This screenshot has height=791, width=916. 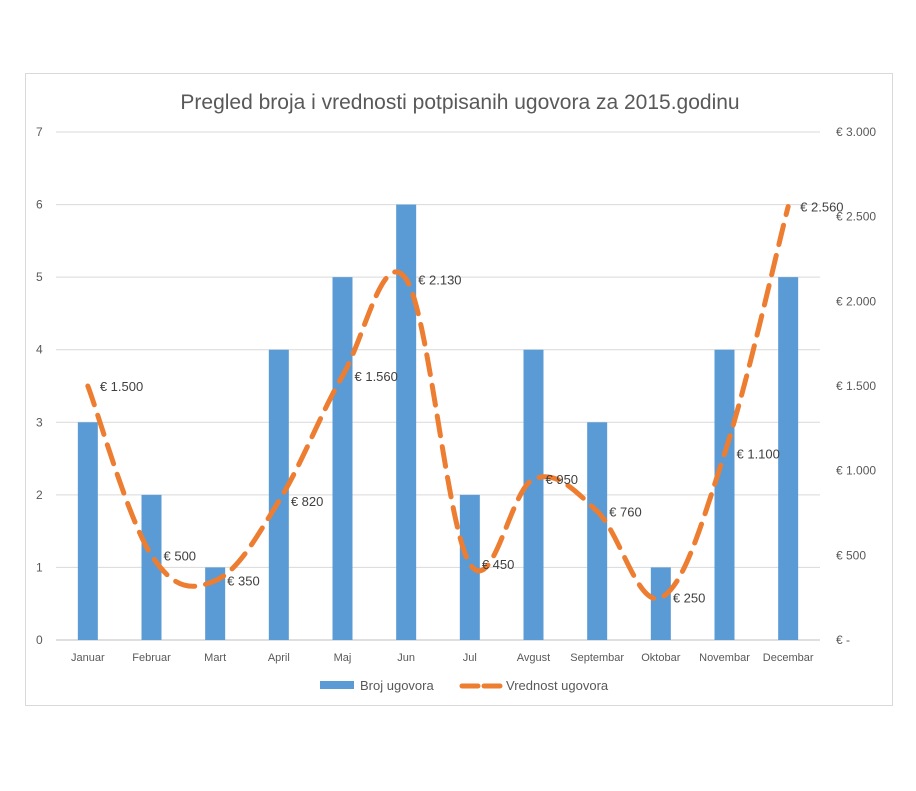 What do you see at coordinates (856, 471) in the screenshot?
I see `right-tick-label: € 1.000` at bounding box center [856, 471].